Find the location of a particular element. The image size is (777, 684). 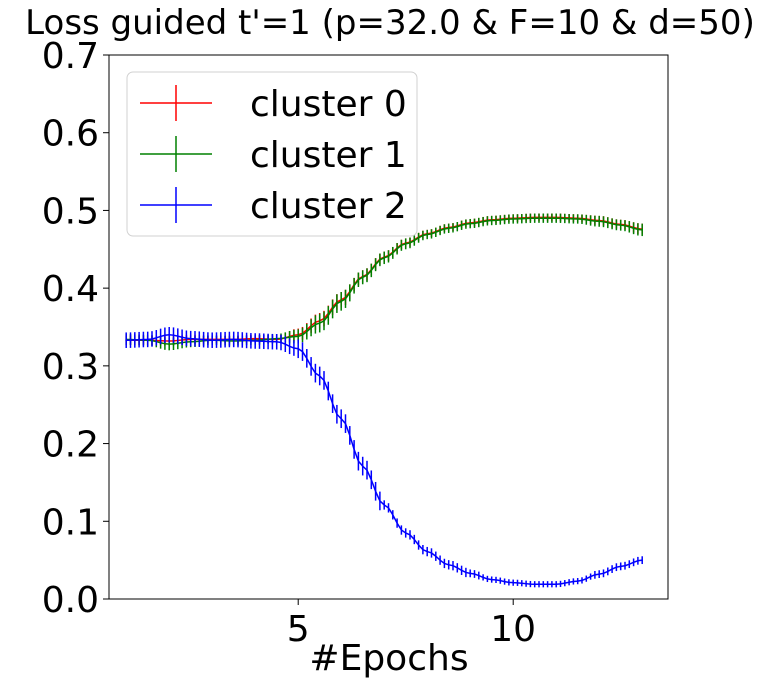

legend: cluster 0 cluster 1 cluster 2 is located at coordinates (272, 154).